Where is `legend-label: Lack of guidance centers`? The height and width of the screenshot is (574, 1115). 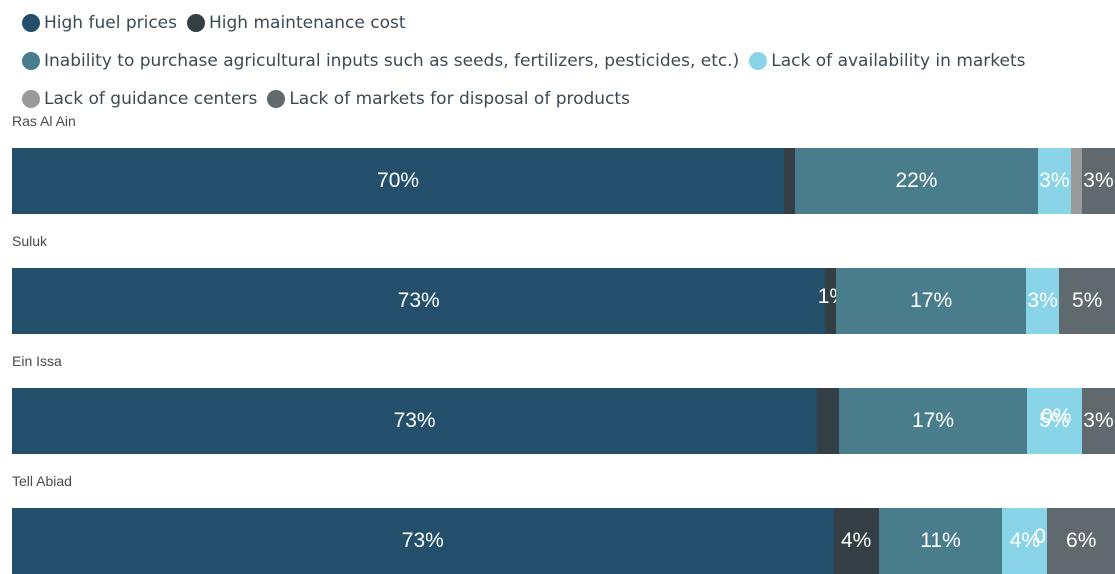
legend-label: Lack of guidance centers is located at coordinates (151, 99).